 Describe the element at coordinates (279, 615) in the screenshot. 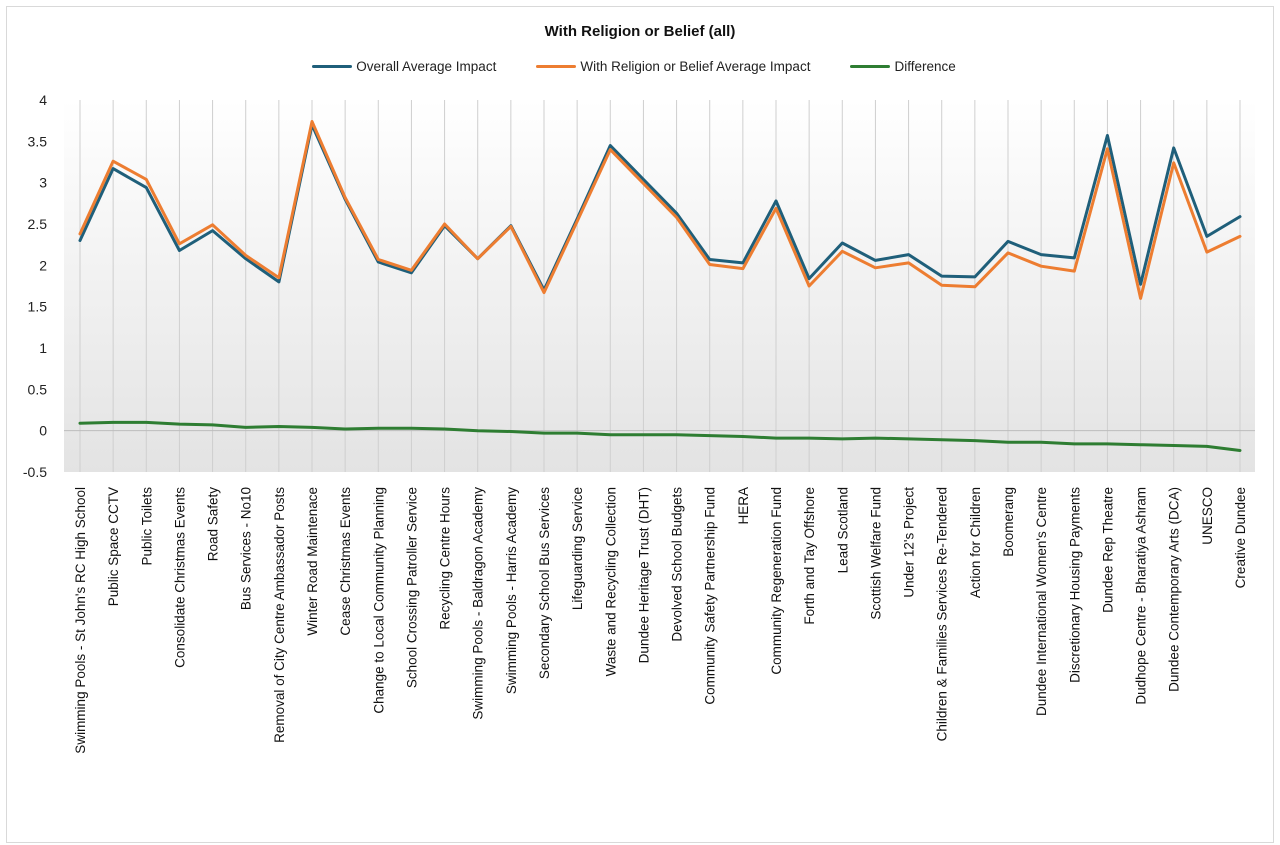

I see `x-tick-label: Removal of City Centre Ambassador Posts` at that location.